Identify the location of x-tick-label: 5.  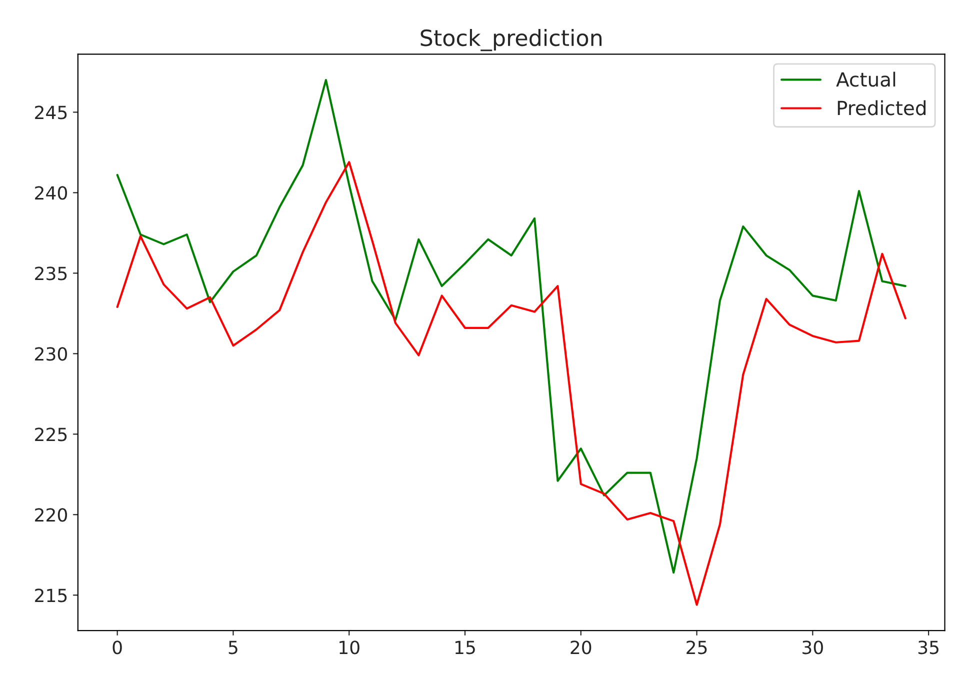
(233, 647).